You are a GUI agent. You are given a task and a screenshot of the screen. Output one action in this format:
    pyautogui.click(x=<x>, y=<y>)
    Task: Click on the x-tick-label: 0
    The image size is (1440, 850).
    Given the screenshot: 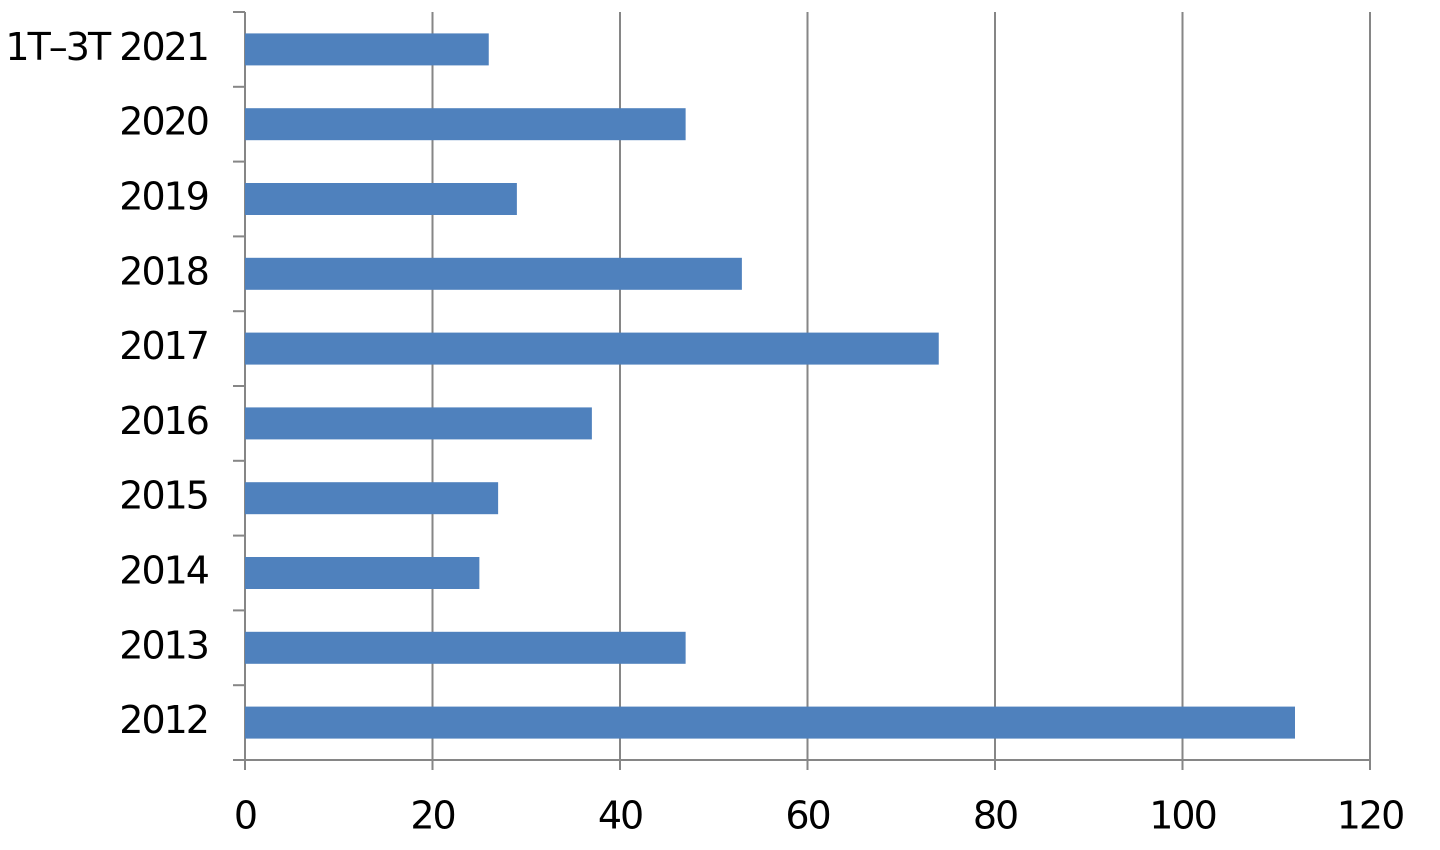 What is the action you would take?
    pyautogui.click(x=245, y=816)
    